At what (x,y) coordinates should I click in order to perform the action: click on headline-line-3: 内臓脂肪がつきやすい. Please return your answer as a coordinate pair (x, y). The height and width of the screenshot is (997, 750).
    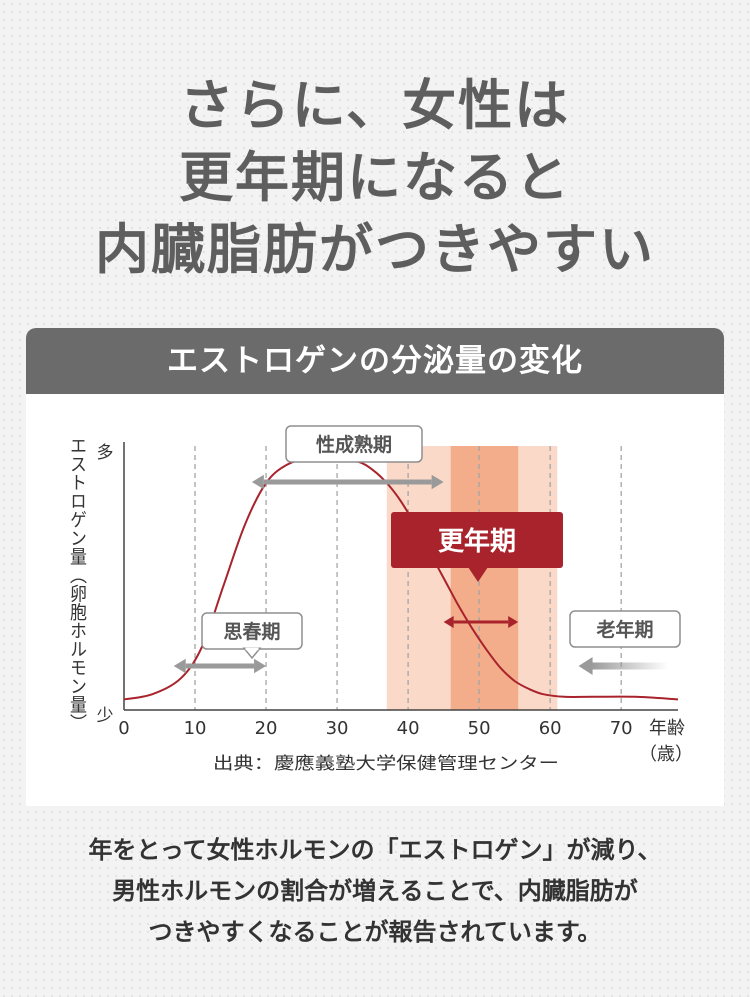
    Looking at the image, I should click on (375, 249).